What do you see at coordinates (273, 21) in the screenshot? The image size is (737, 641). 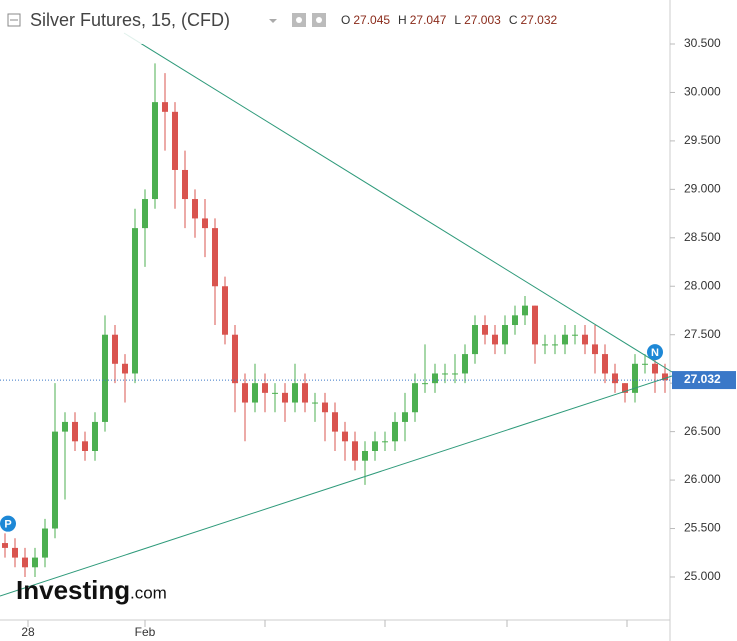 I see `dropdown-icon` at bounding box center [273, 21].